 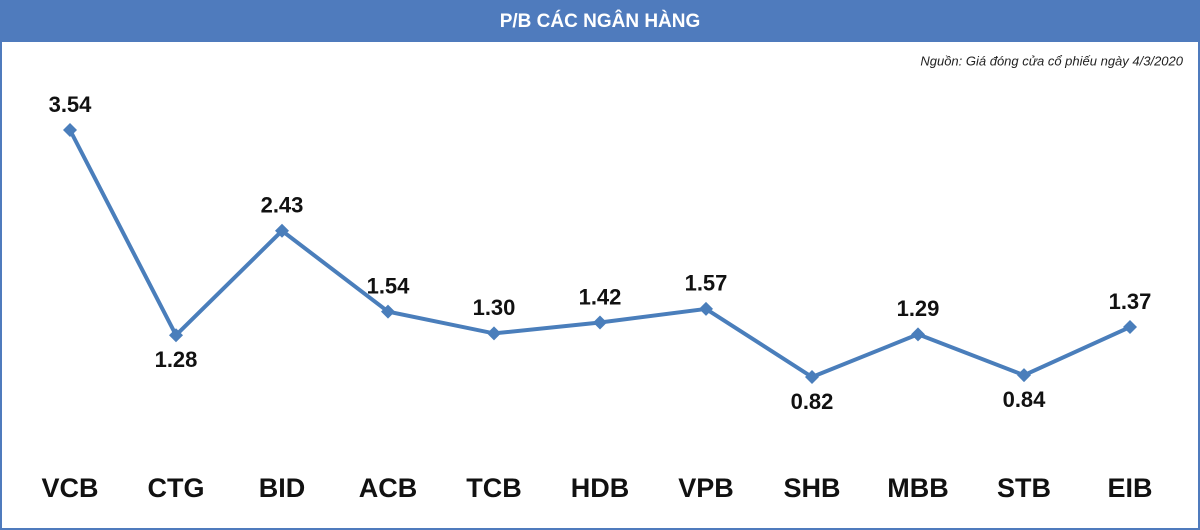 I want to click on data-label: 3.54, so click(x=71, y=104).